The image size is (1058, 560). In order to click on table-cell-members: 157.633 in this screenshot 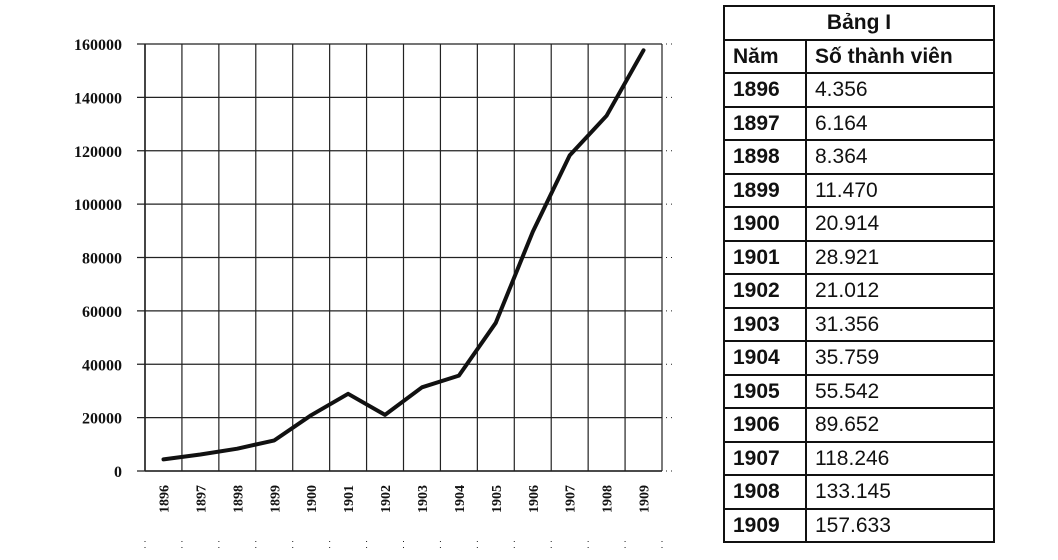, I will do `click(900, 525)`.